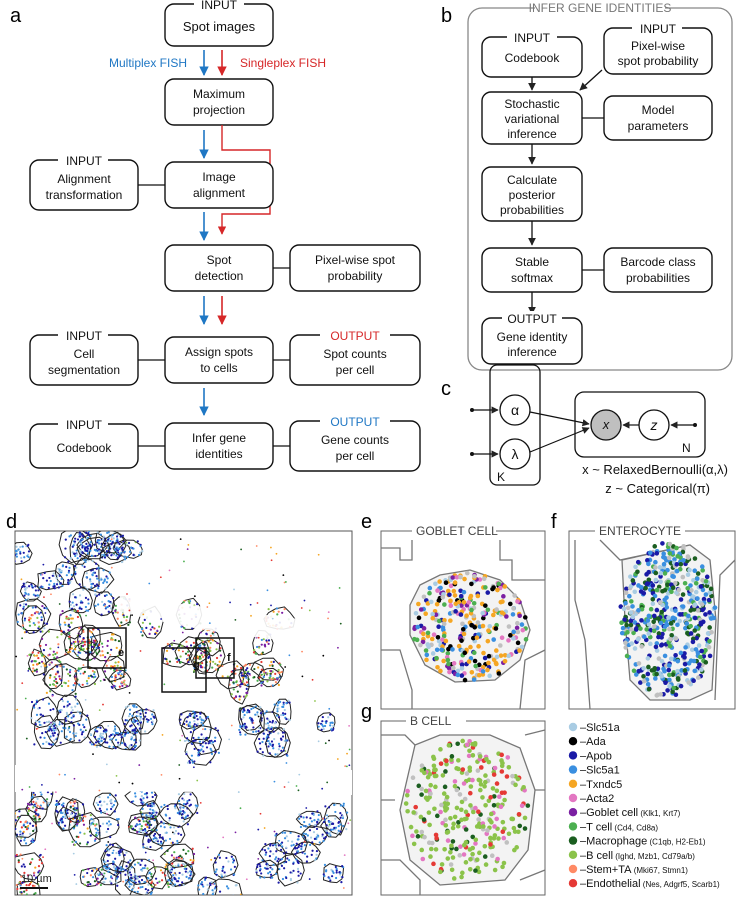  Describe the element at coordinates (532, 180) in the screenshot. I see `svg-text: Calculate` at that location.